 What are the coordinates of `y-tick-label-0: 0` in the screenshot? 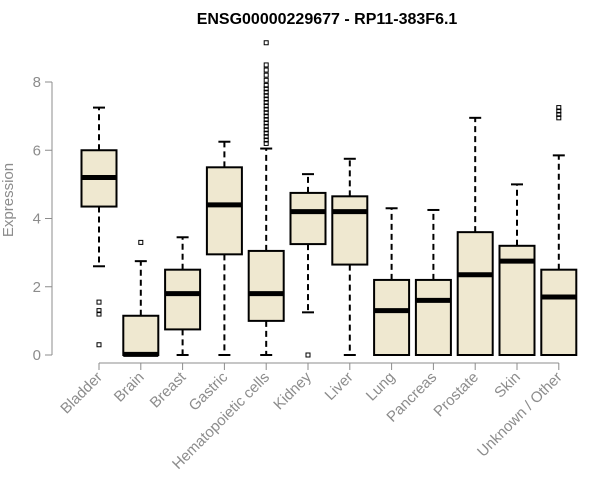 It's located at (37, 355).